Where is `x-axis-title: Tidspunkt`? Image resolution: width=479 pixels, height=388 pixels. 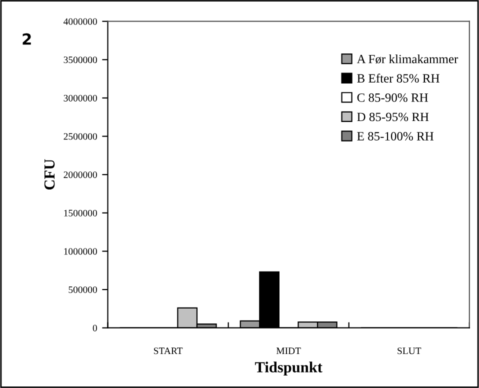 x-axis-title: Tidspunkt is located at coordinates (288, 369).